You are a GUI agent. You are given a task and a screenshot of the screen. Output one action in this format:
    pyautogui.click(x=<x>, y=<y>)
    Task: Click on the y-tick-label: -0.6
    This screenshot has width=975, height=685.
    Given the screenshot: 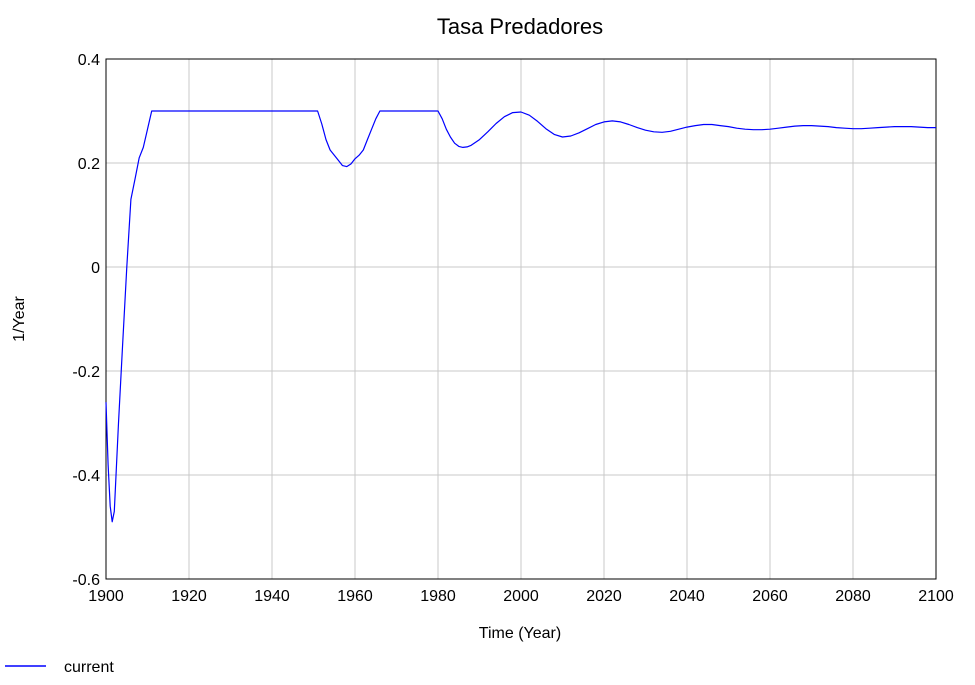 What is the action you would take?
    pyautogui.click(x=86, y=580)
    